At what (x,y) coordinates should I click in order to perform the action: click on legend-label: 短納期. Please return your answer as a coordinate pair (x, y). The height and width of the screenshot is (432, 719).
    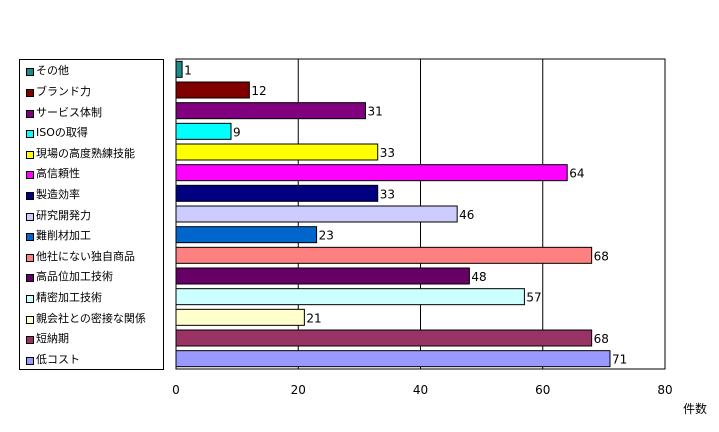
    Looking at the image, I should click on (52, 339).